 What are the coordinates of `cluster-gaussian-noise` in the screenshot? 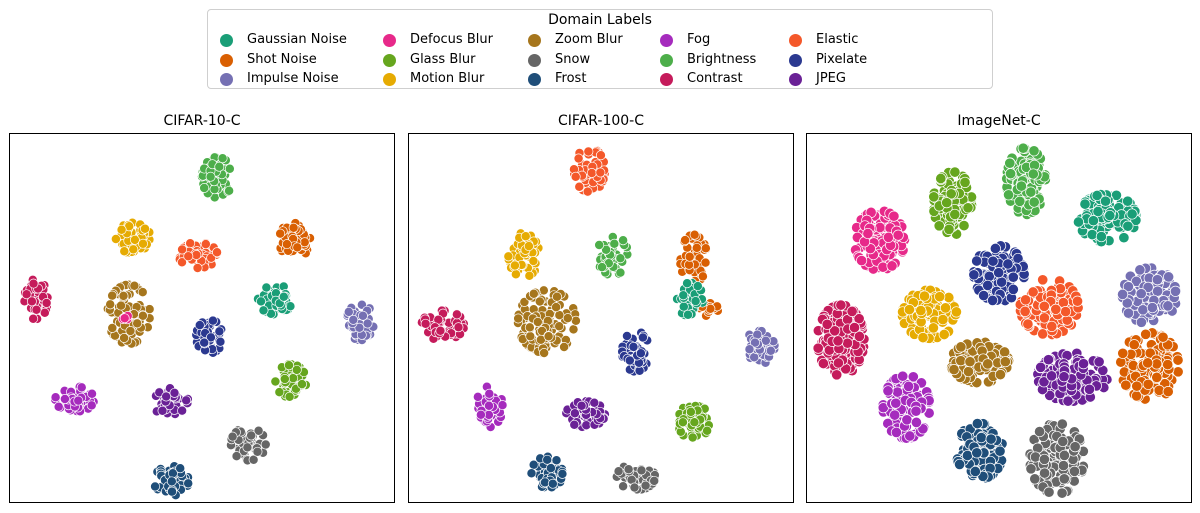 It's located at (690, 298).